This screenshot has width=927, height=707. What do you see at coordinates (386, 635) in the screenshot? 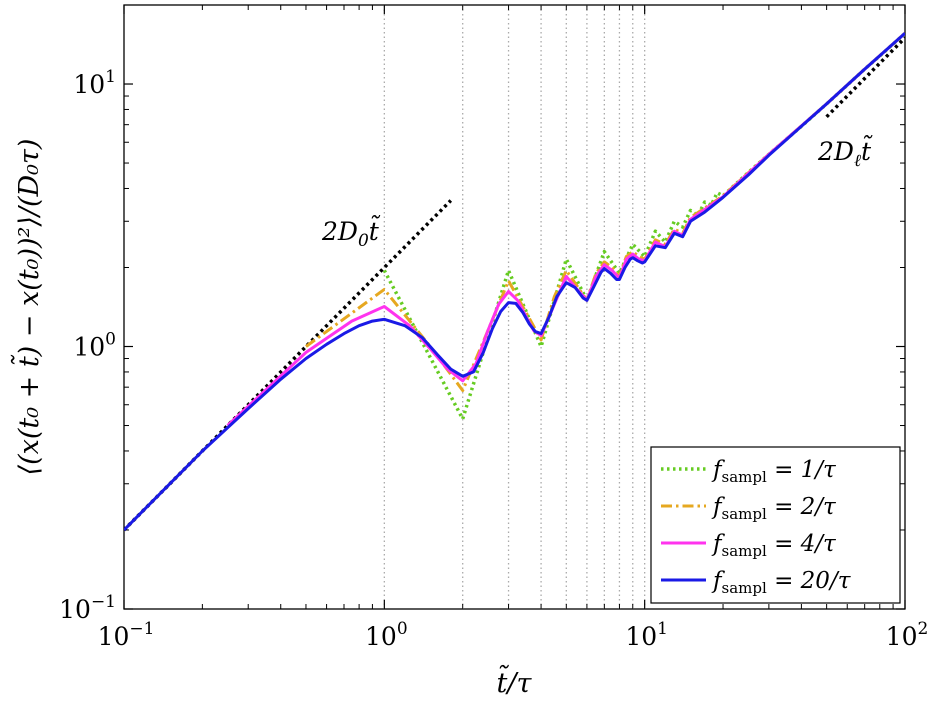
I see `x-tick-label: 10⁰` at bounding box center [386, 635].